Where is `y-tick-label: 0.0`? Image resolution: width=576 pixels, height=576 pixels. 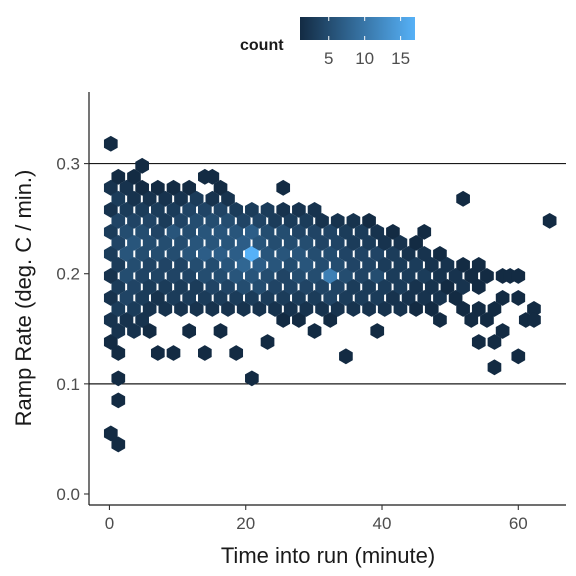
y-tick-label: 0.0 is located at coordinates (68, 494).